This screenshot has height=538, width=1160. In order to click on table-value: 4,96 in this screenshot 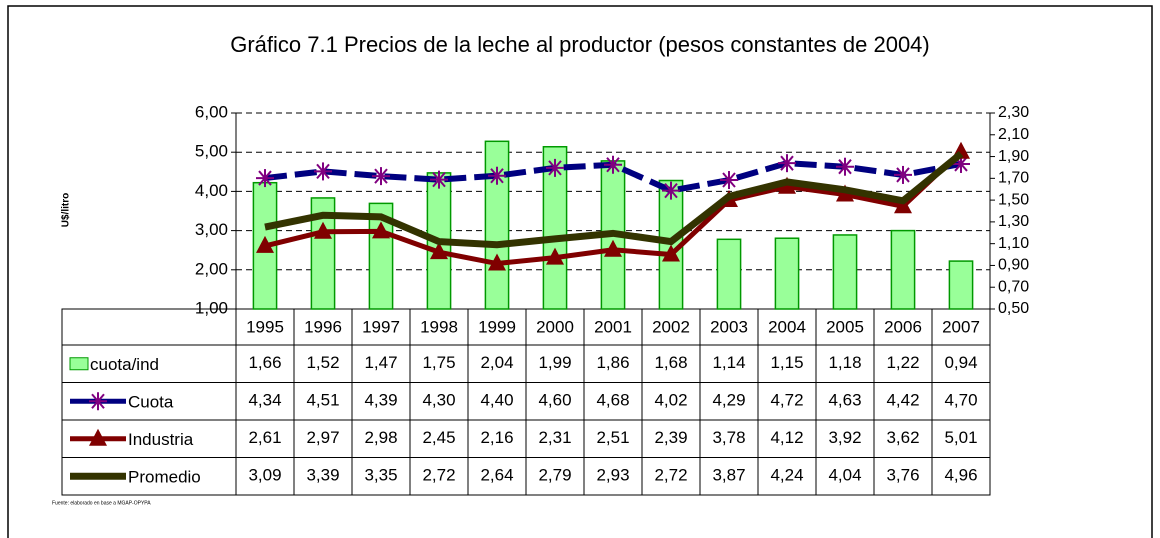, I will do `click(960, 475)`.